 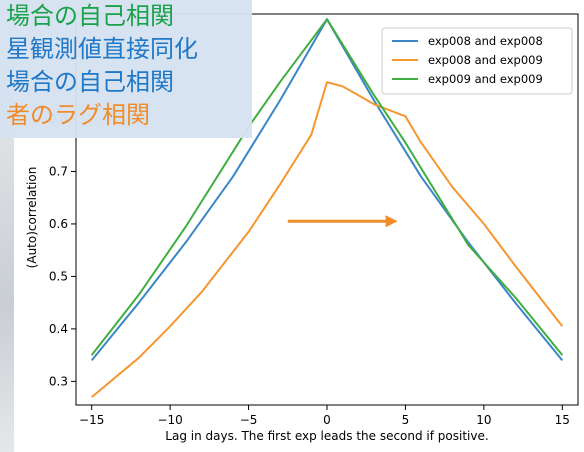 What do you see at coordinates (169, 420) in the screenshot?
I see `x-tick-label: −10` at bounding box center [169, 420].